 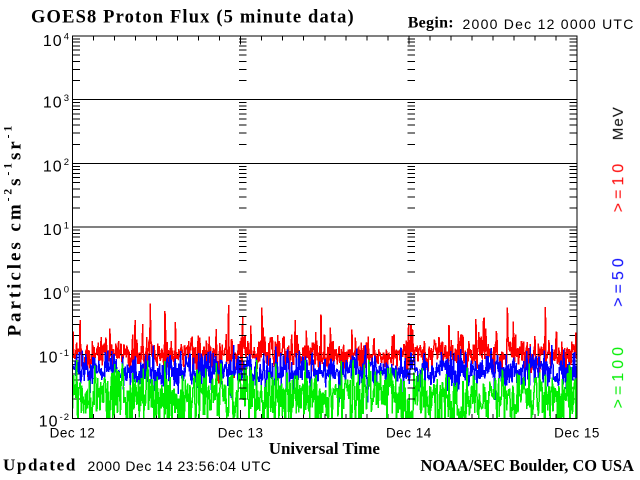 I want to click on svg-text: Begin:, so click(x=431, y=22).